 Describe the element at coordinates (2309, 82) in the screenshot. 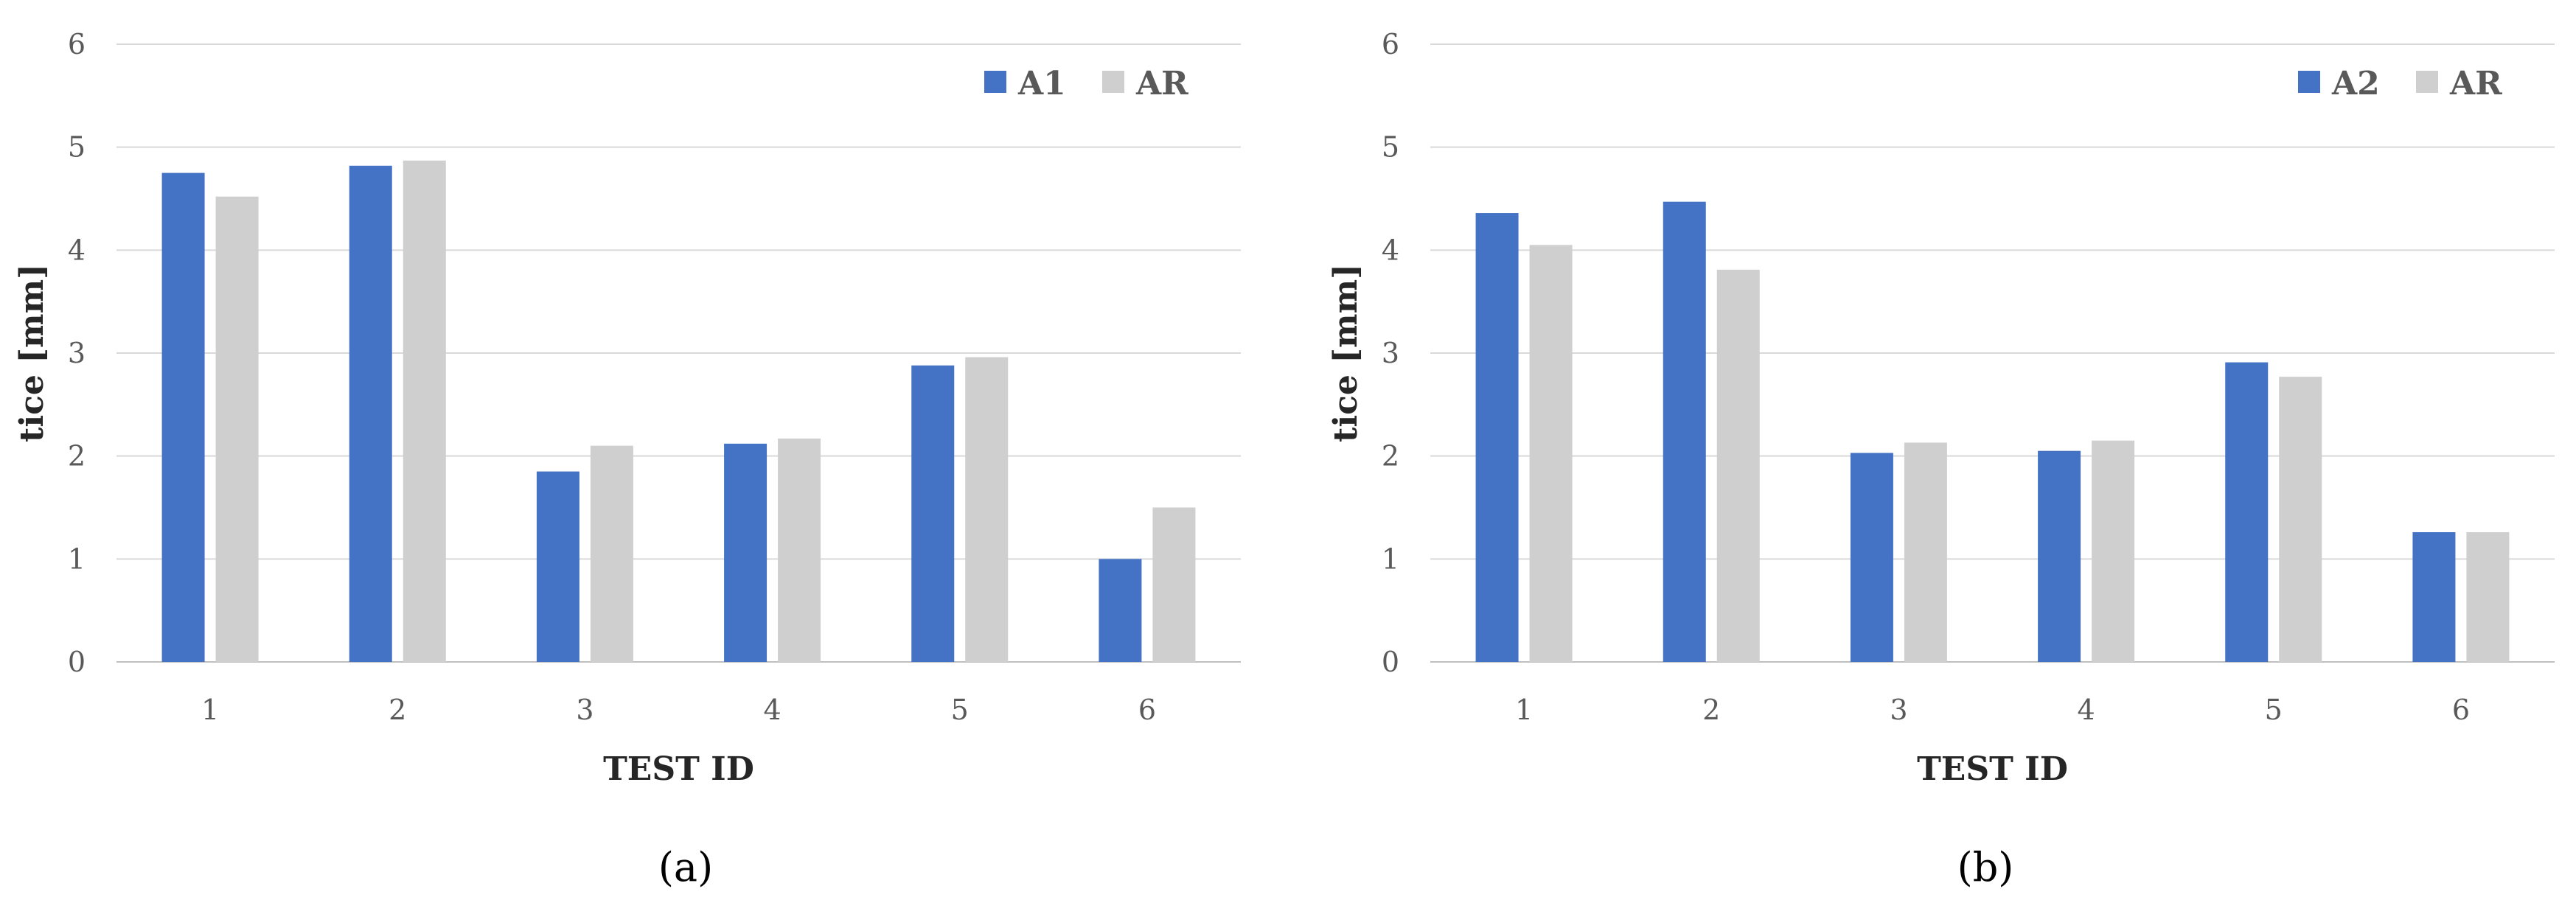

I see `legend-swatch-a2` at that location.